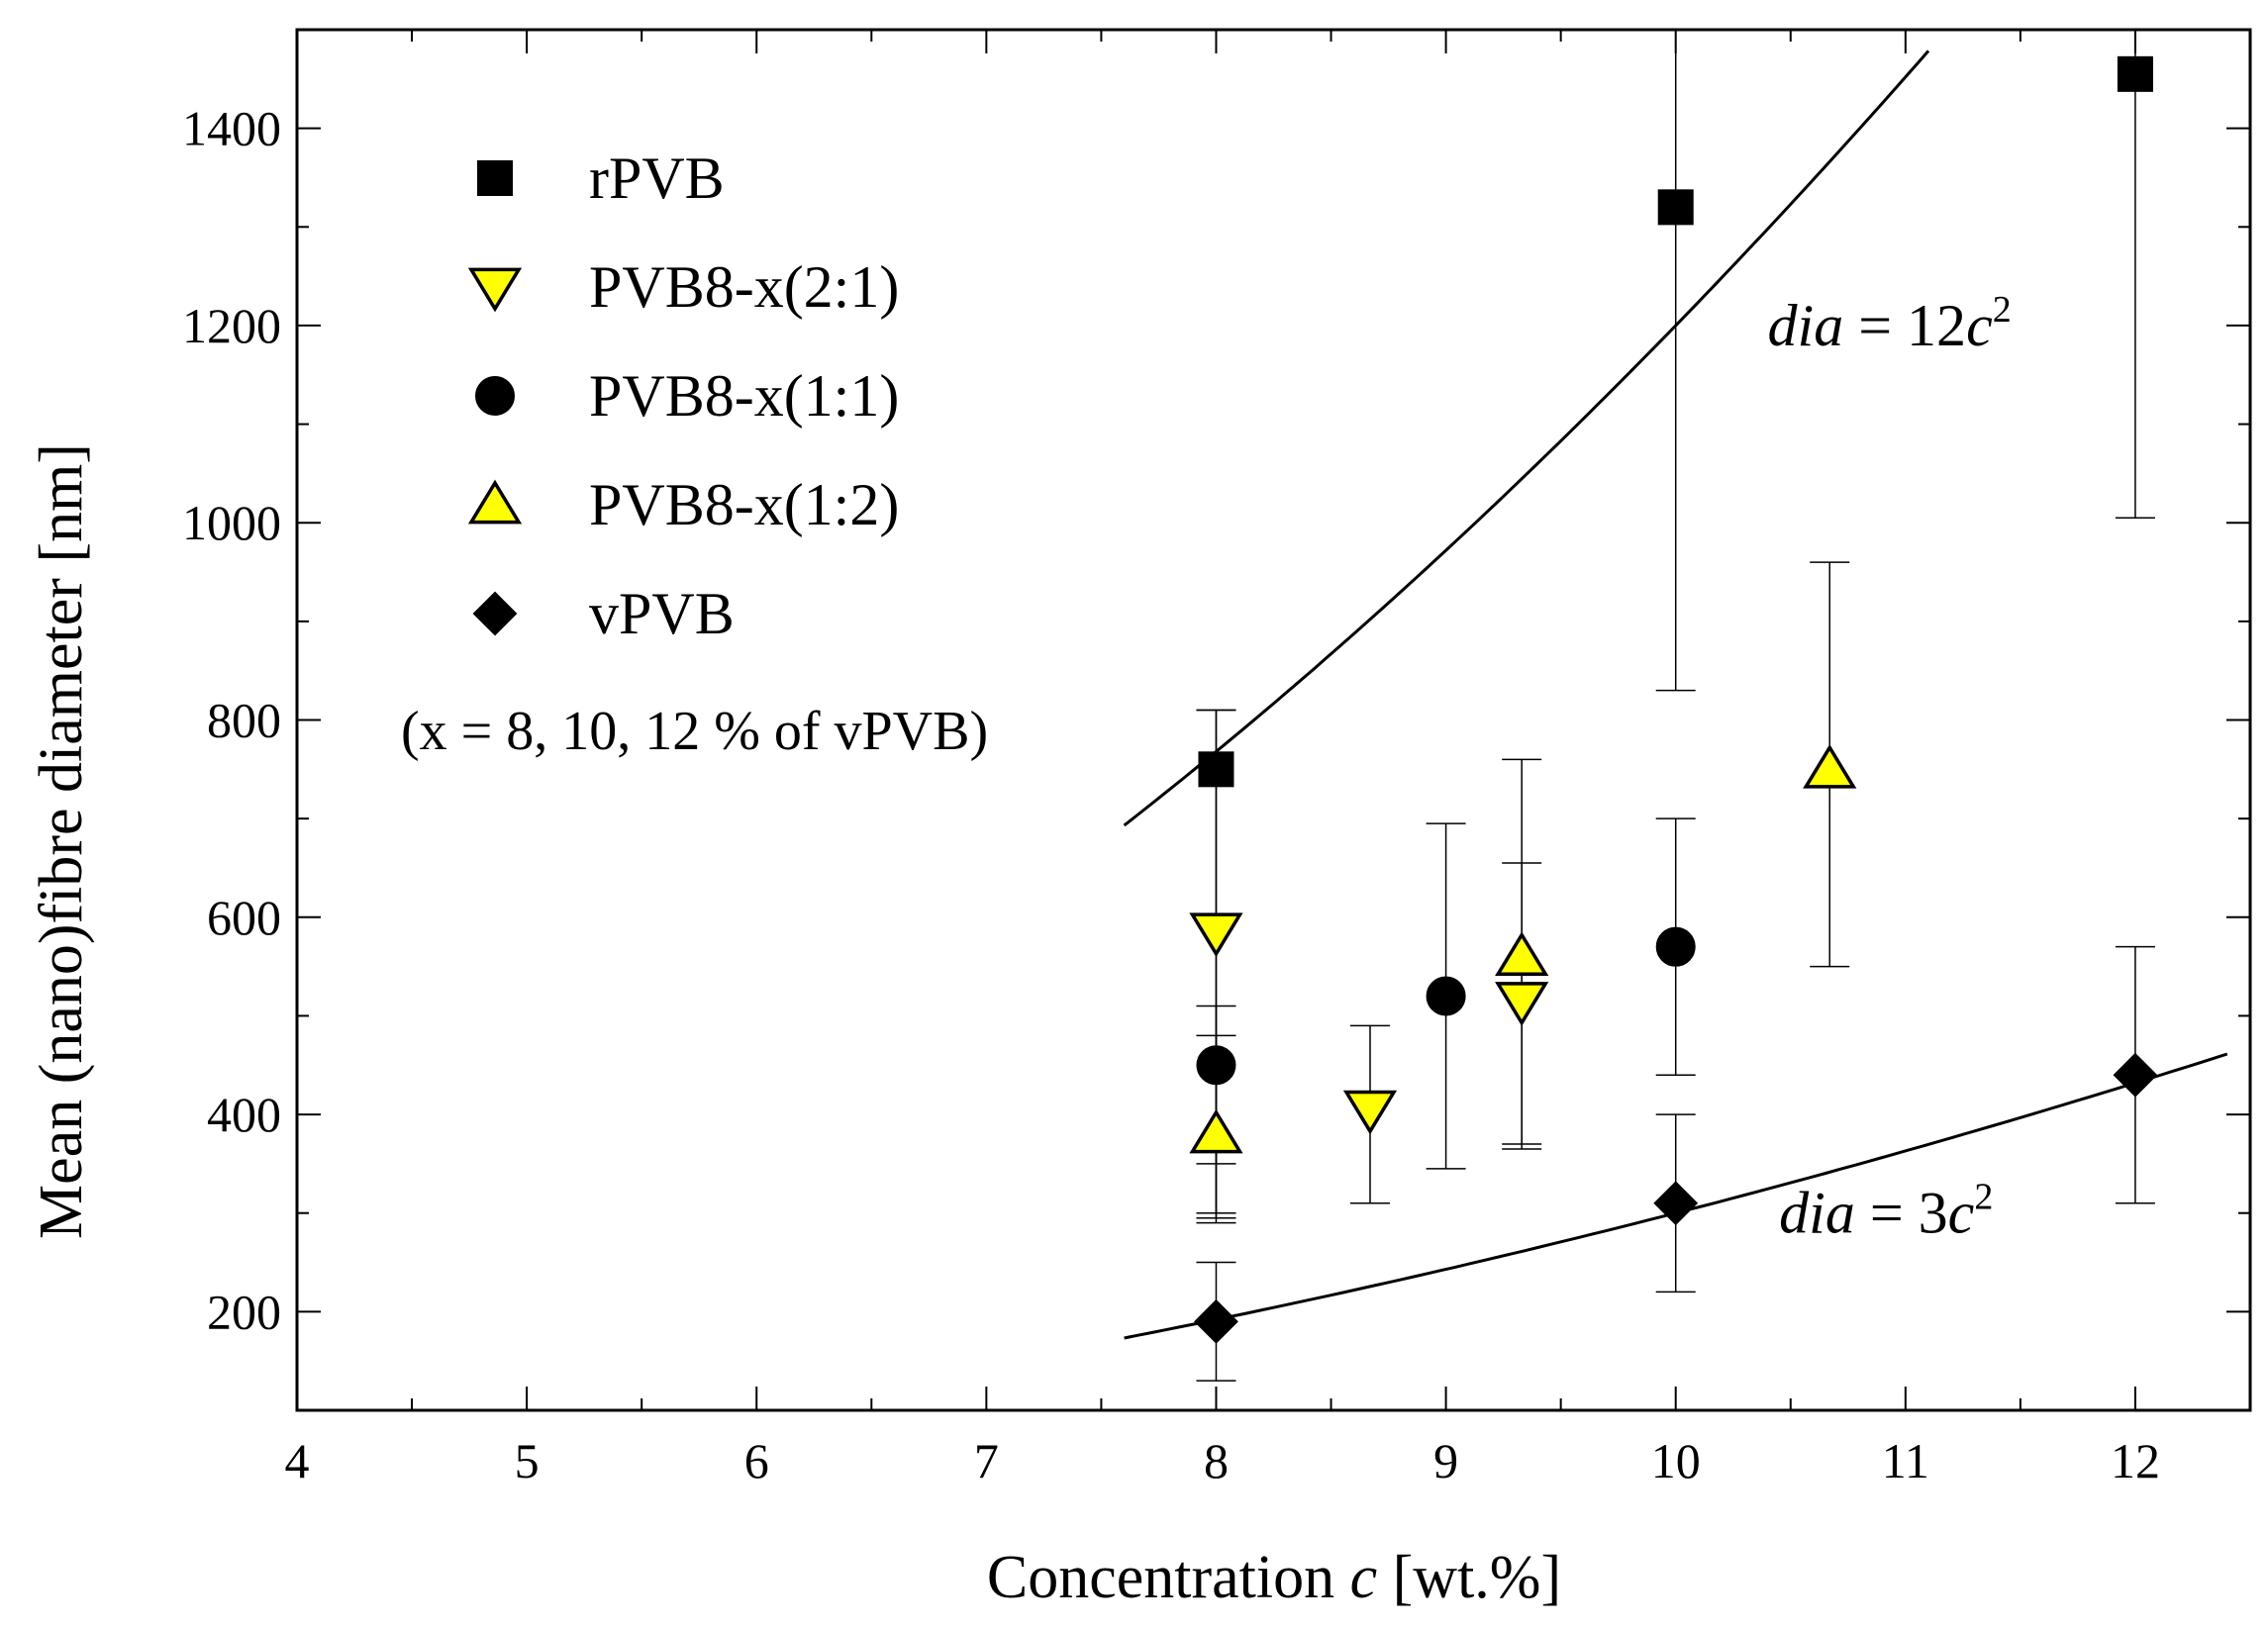 The image size is (2268, 1630). Describe the element at coordinates (1886, 1211) in the screenshot. I see `fit-label: dia = 3c2` at that location.